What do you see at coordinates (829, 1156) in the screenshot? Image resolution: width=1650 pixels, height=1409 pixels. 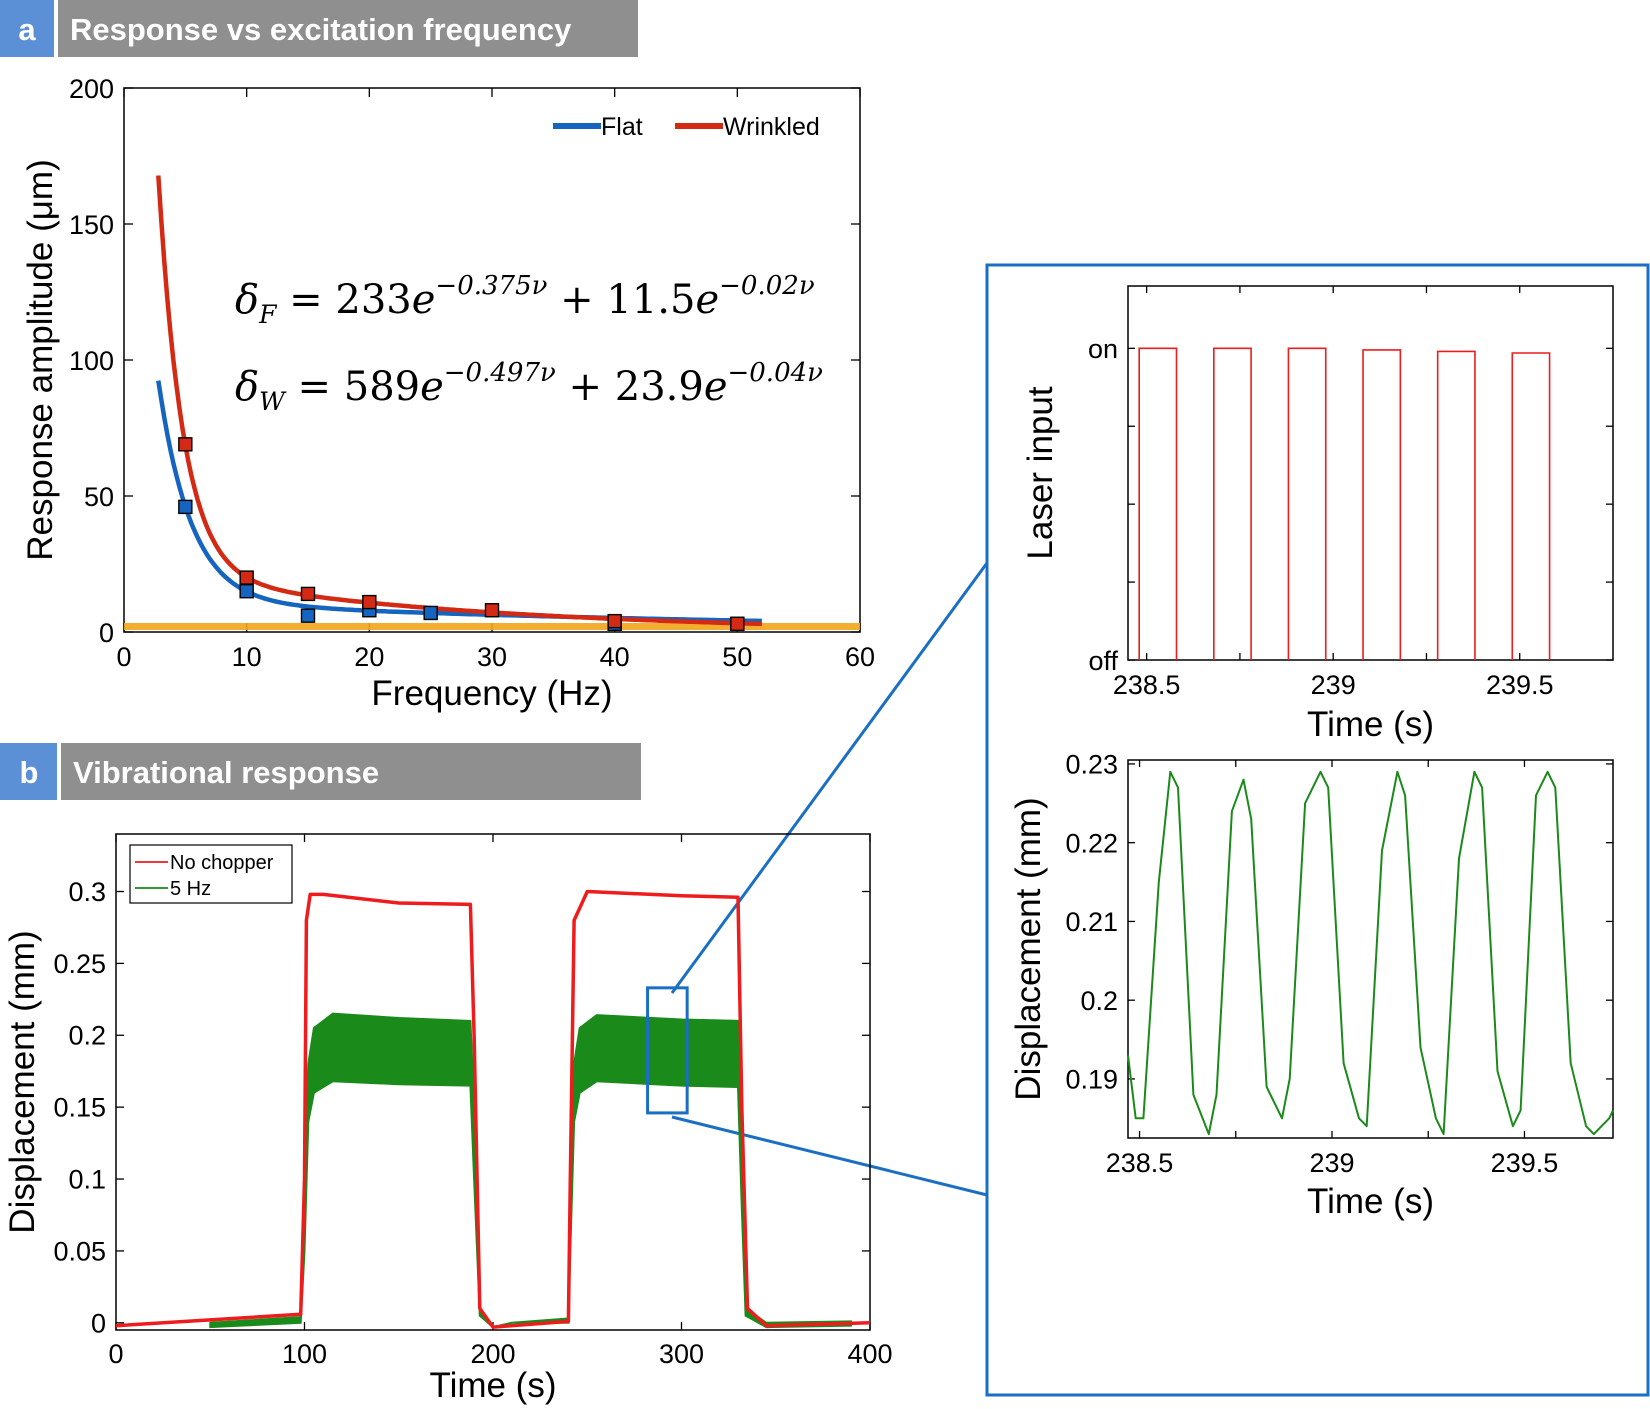 I see `zoom-connector-bottom` at bounding box center [829, 1156].